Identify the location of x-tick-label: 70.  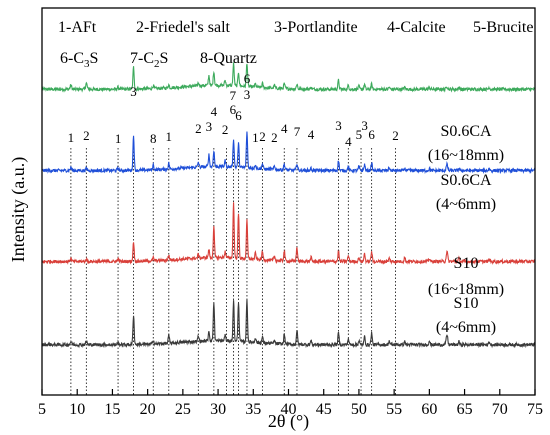
(500, 409).